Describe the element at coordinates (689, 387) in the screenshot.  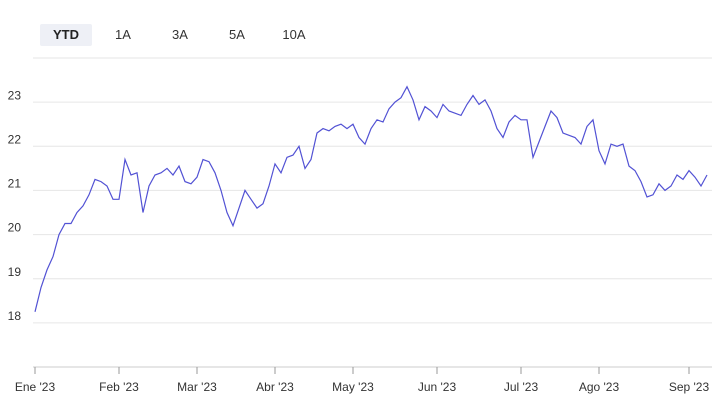
I see `x-tick-label: Sep '23` at that location.